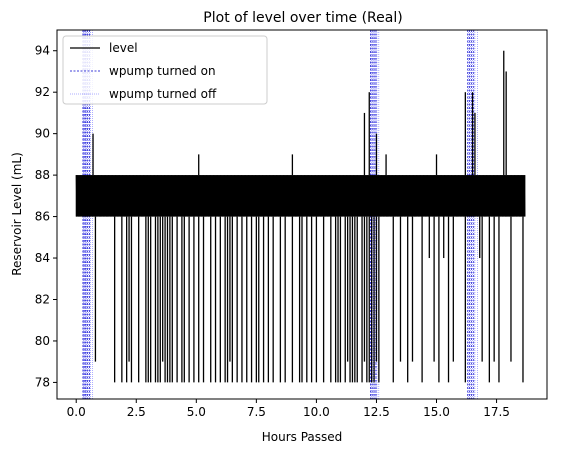  Describe the element at coordinates (42, 382) in the screenshot. I see `y-tick-label: 78` at that location.